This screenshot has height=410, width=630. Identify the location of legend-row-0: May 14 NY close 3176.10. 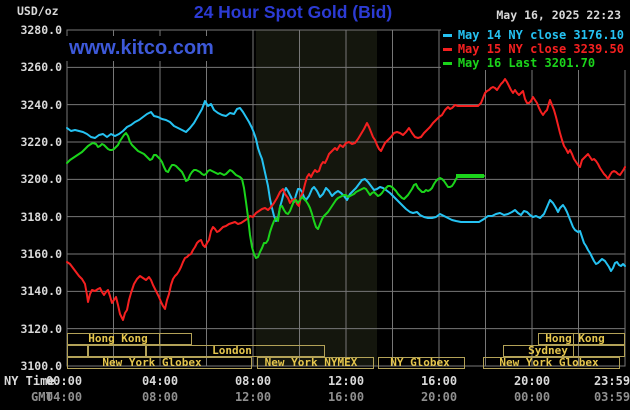
(533, 35).